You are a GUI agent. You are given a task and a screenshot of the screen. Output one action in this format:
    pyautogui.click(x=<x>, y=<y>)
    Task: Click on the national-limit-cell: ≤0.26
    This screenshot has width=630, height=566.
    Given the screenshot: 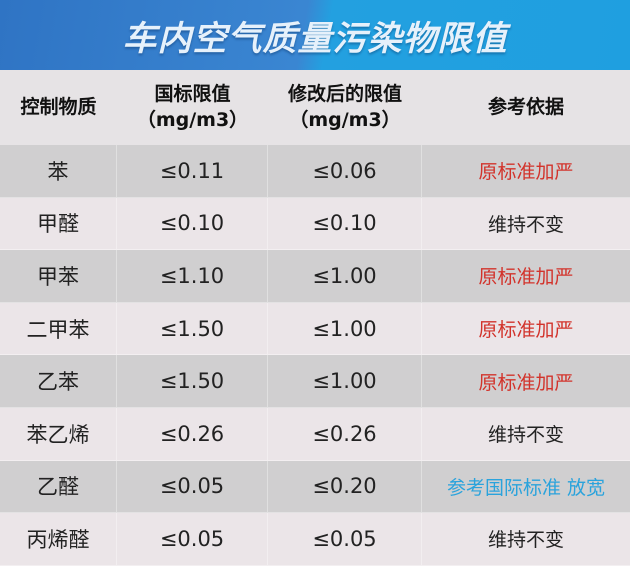 What is the action you would take?
    pyautogui.click(x=192, y=433)
    